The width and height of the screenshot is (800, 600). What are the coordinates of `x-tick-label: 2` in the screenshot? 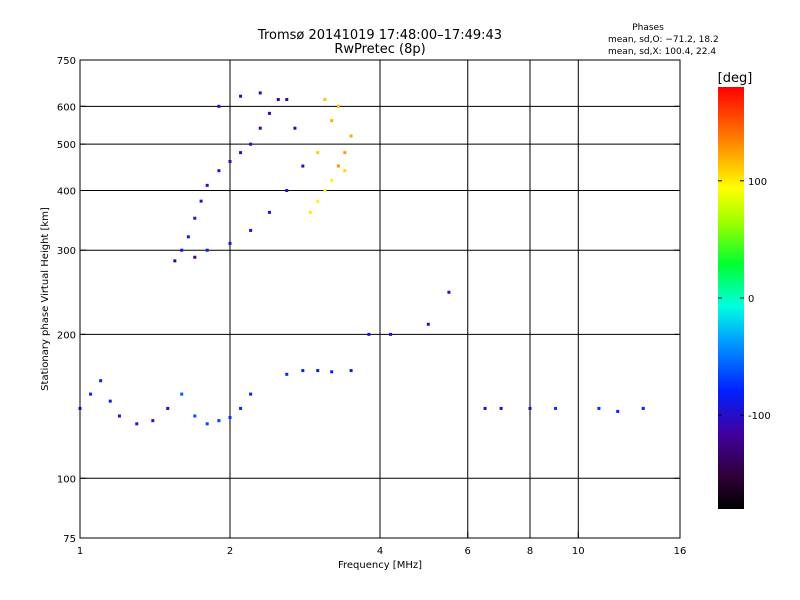 It's located at (230, 551).